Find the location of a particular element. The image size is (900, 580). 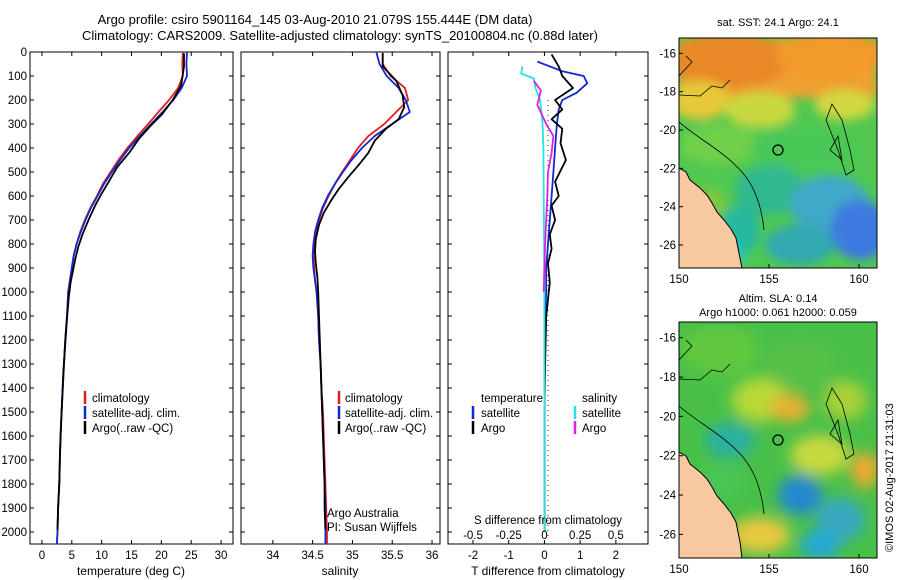

salinity-difference-tick-label: 0.5 is located at coordinates (616, 536).